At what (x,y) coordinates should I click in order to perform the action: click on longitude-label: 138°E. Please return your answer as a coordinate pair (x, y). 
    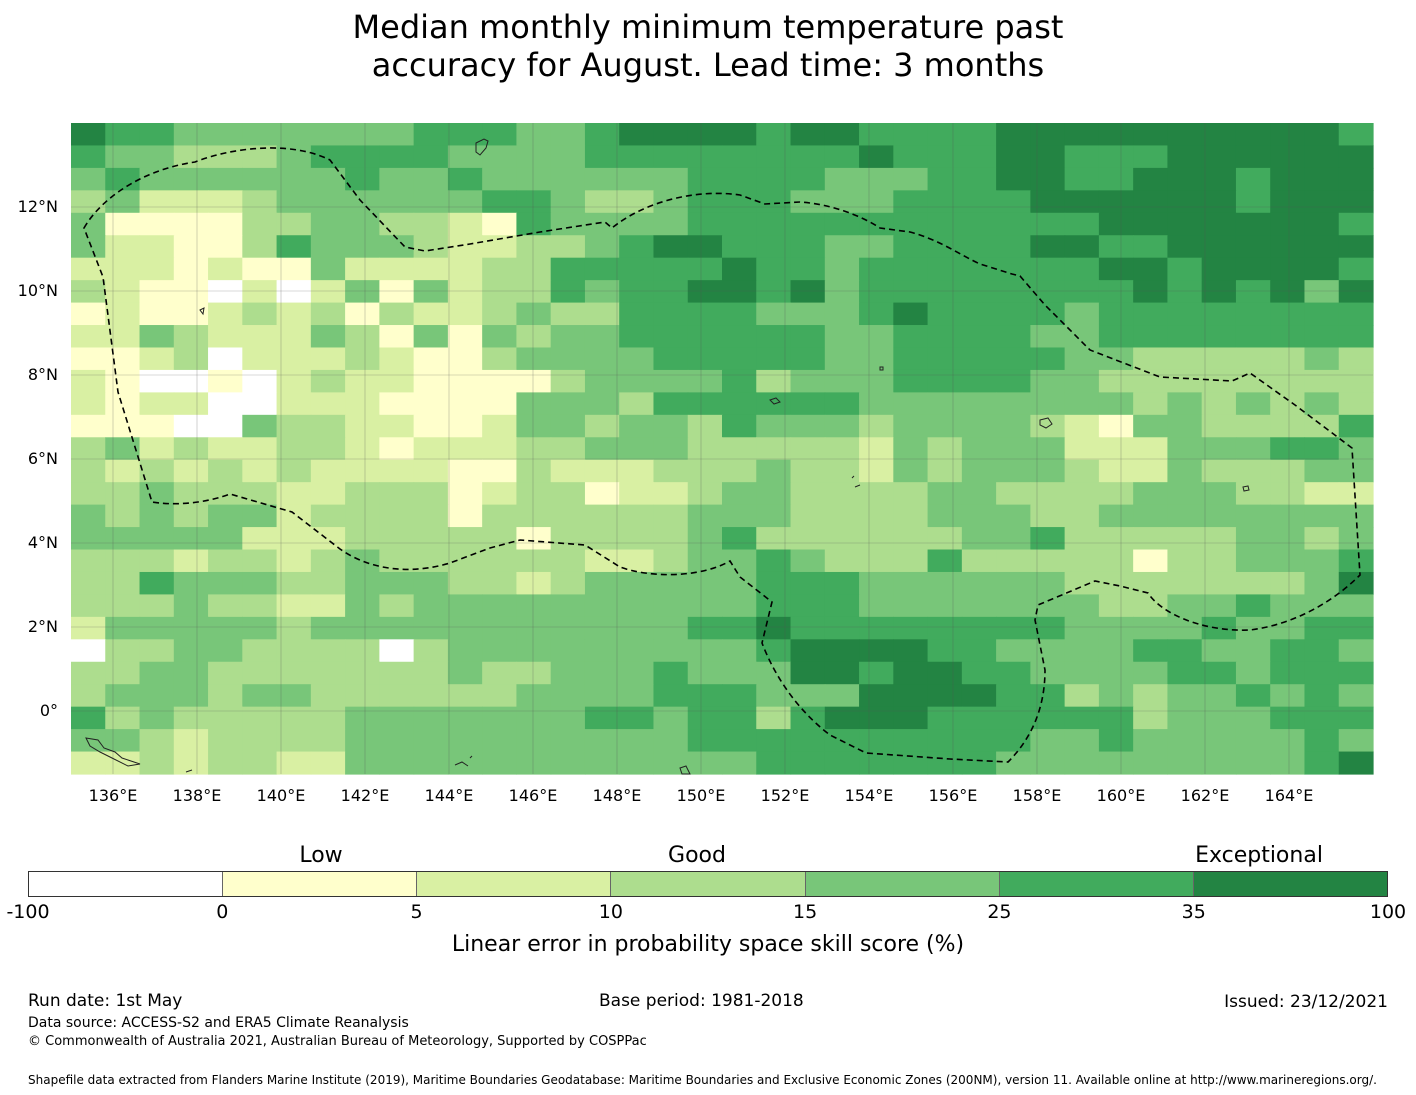
    Looking at the image, I should click on (197, 795).